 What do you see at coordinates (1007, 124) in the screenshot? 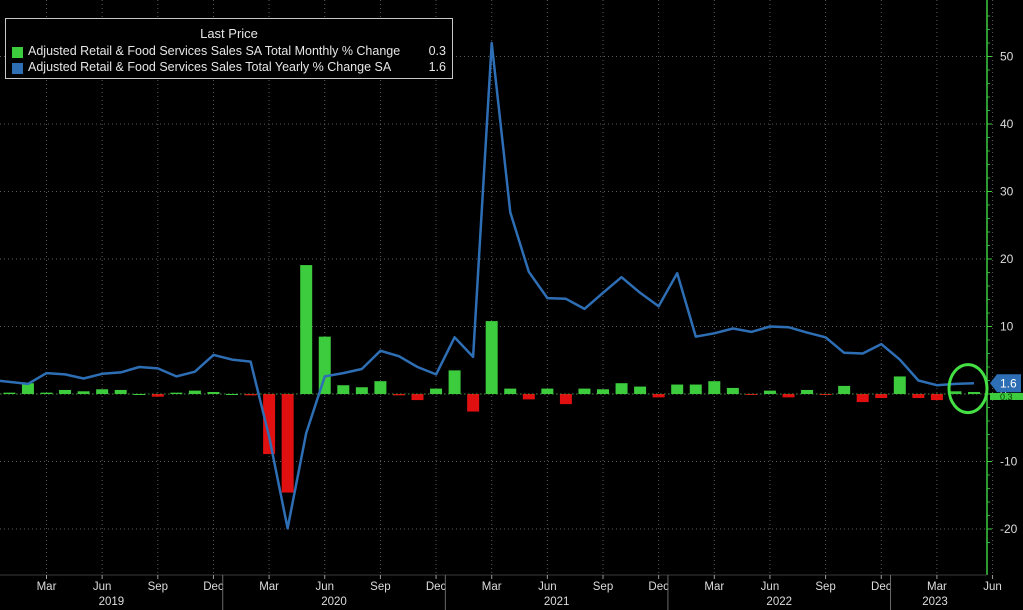
I see `y-tick-label: 40` at bounding box center [1007, 124].